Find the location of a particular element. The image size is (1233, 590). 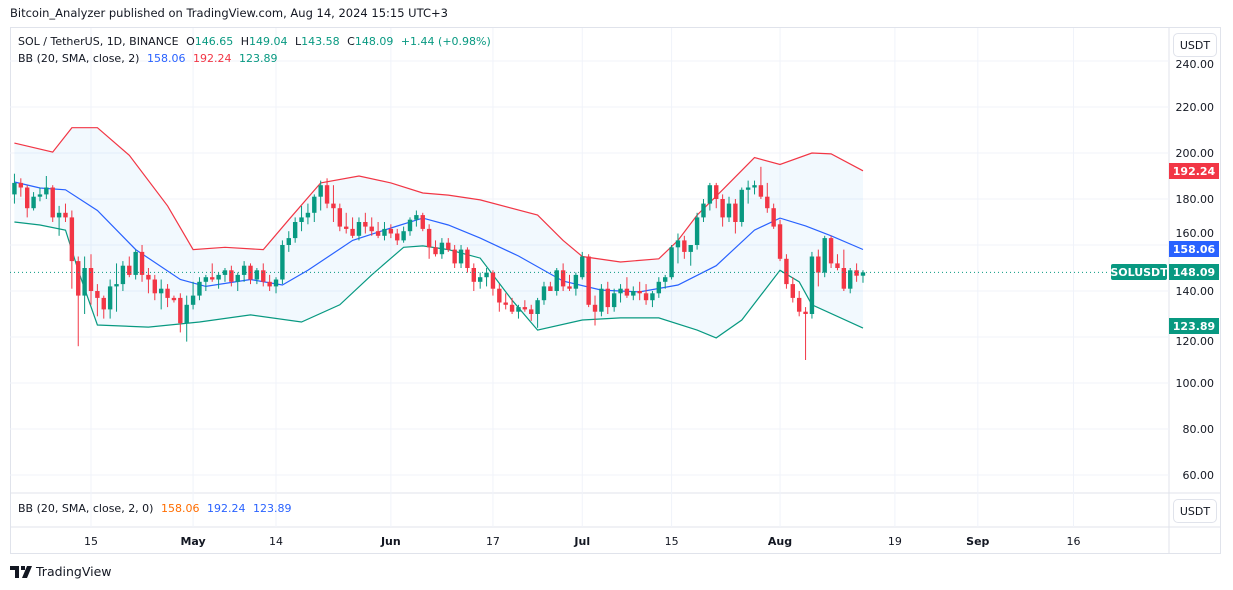

bb-lower-value: 123.89 is located at coordinates (258, 58).